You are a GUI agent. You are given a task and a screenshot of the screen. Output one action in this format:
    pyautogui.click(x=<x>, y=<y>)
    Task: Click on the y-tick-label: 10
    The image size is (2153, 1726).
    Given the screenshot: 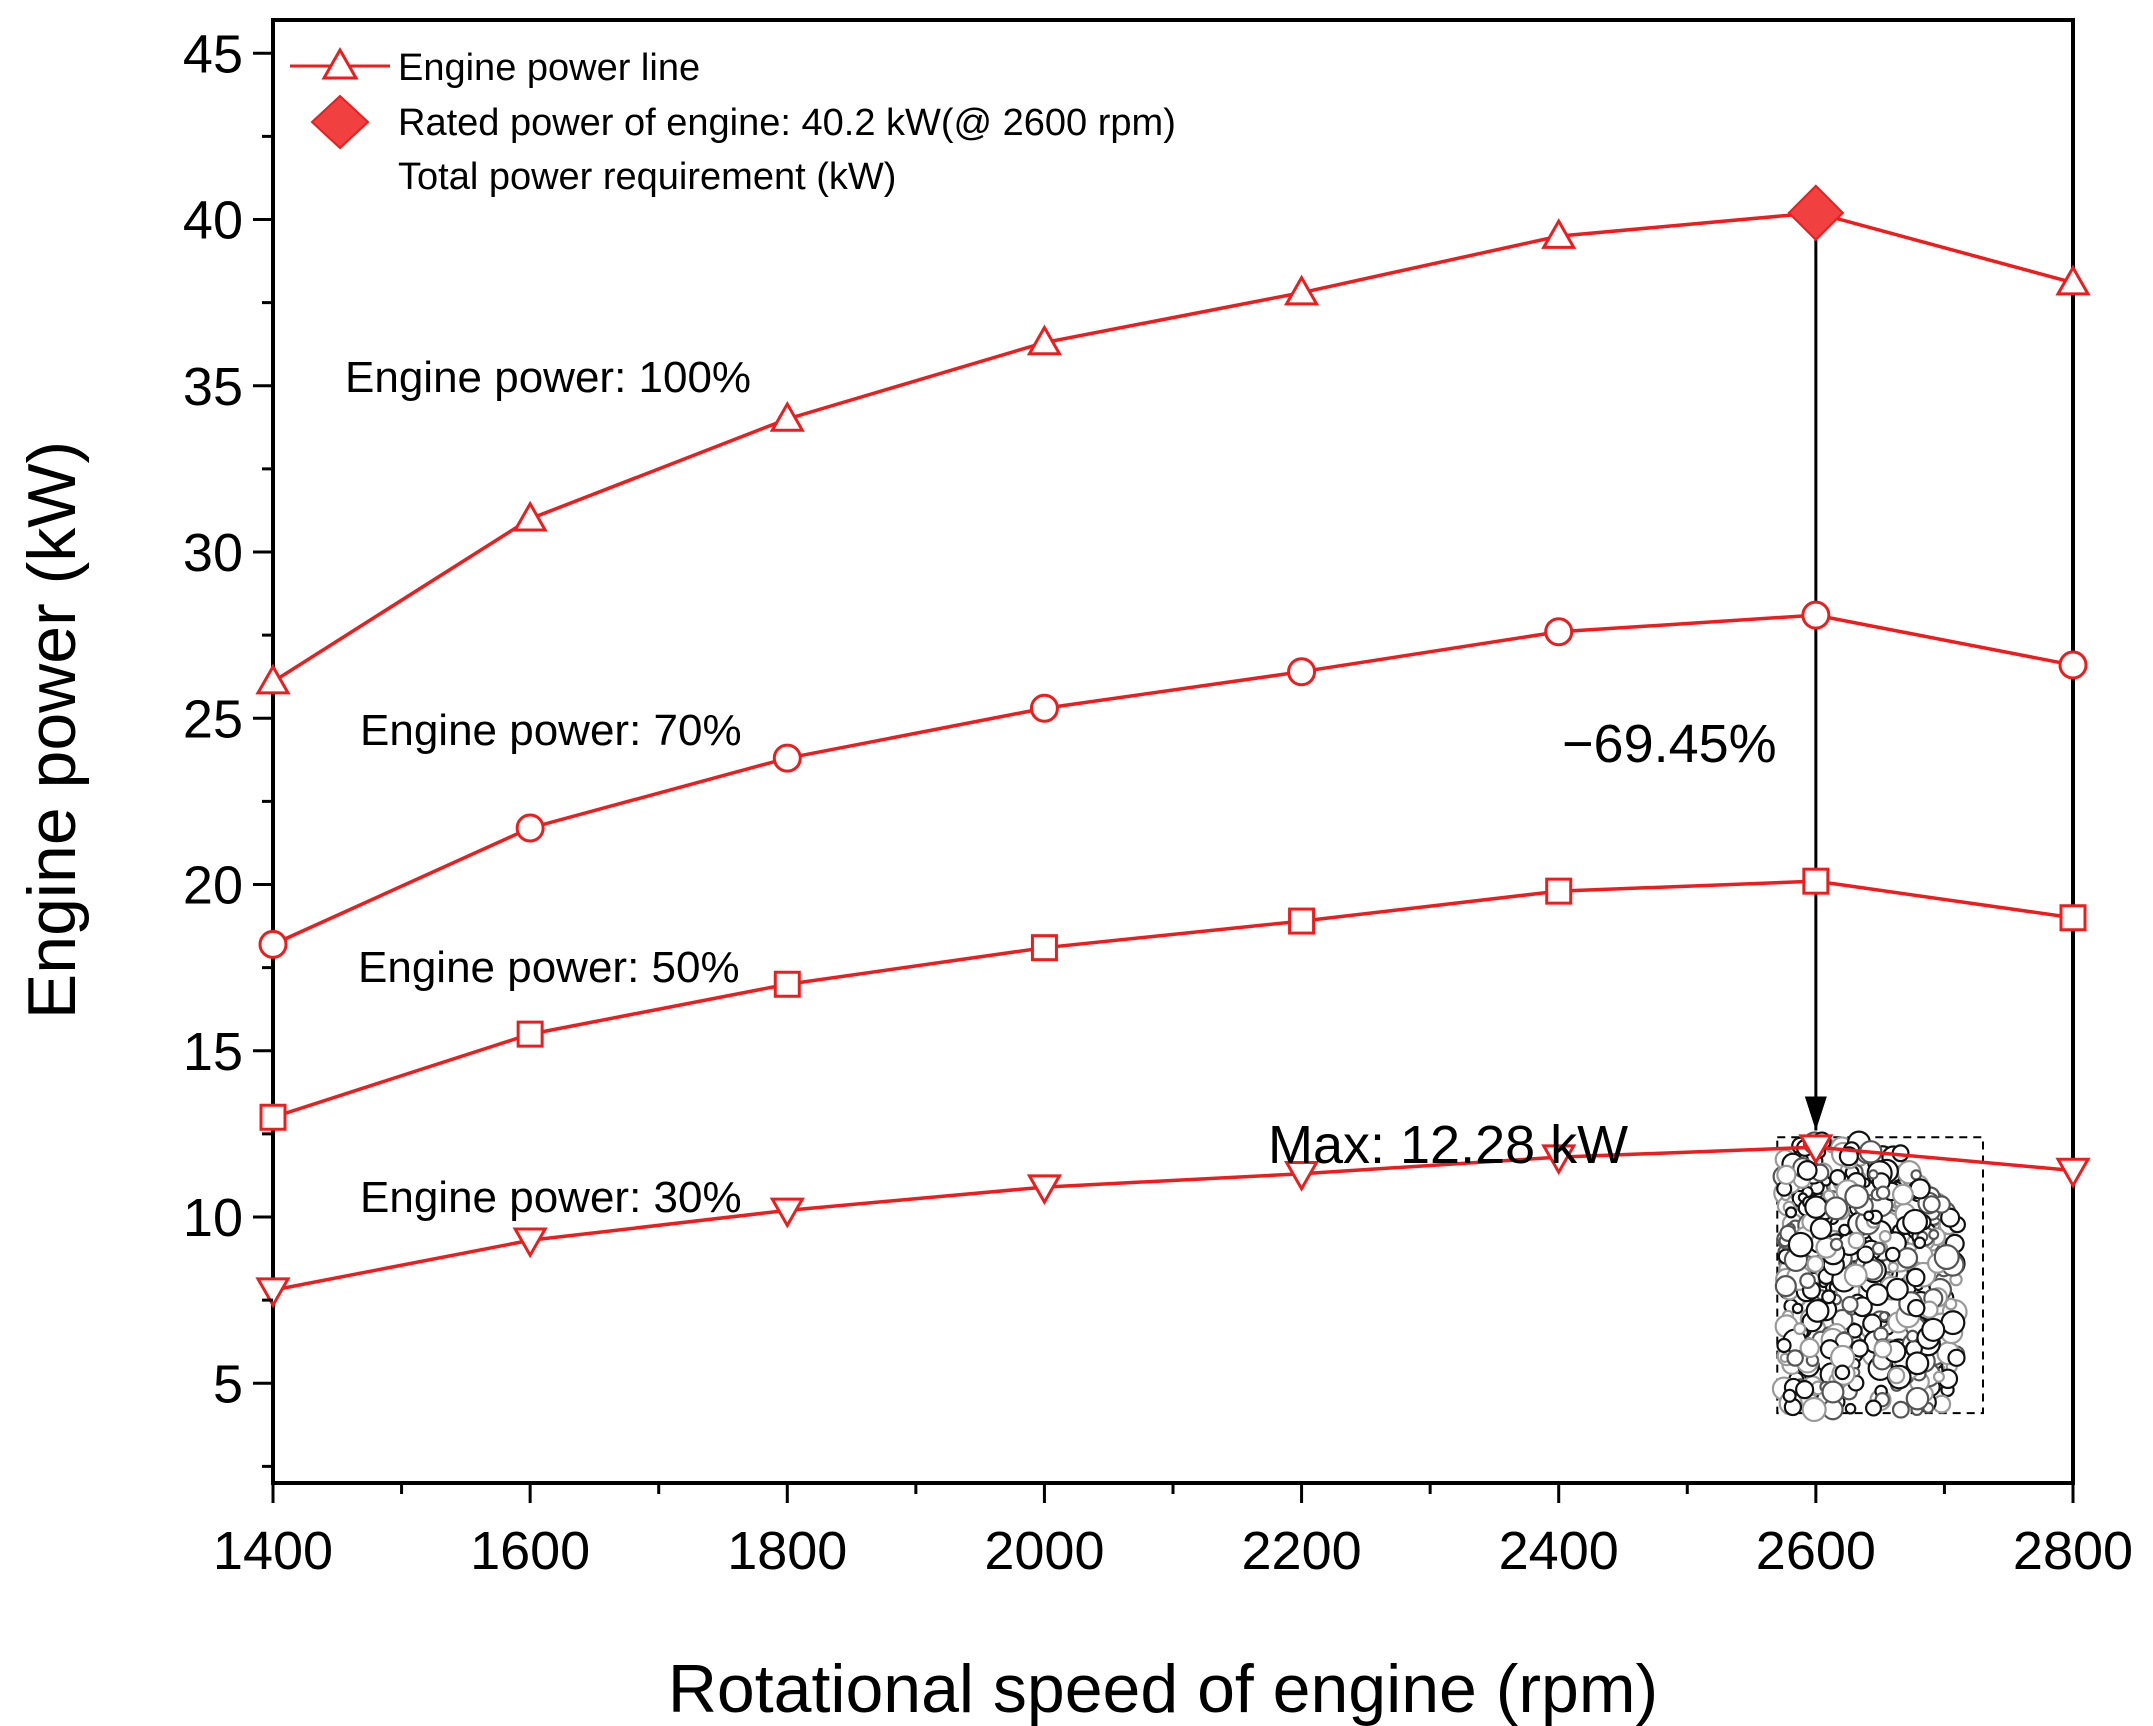 What is the action you would take?
    pyautogui.click(x=213, y=1218)
    